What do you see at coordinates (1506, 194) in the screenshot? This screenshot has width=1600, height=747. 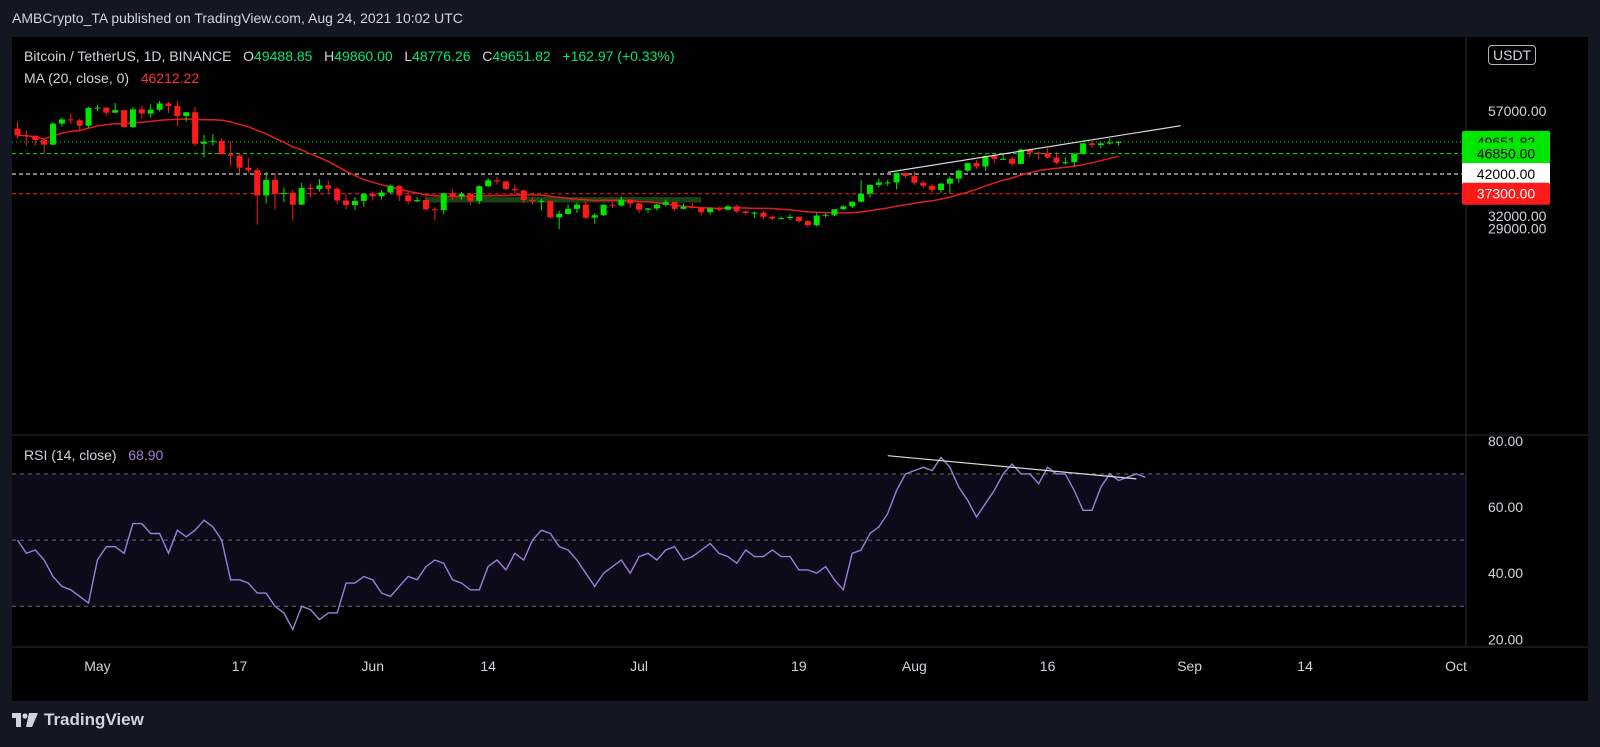 I see `price-tag-text: 37300.00` at bounding box center [1506, 194].